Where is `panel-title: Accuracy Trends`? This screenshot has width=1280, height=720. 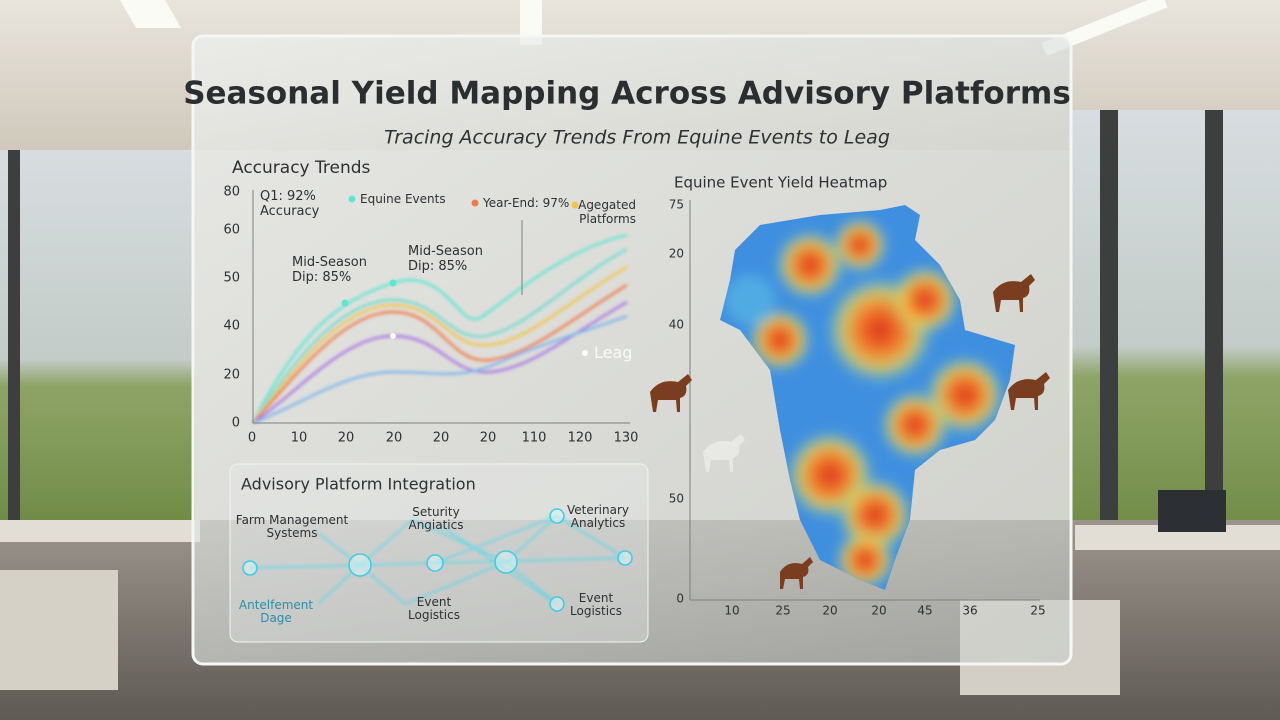
panel-title: Accuracy Trends is located at coordinates (301, 168).